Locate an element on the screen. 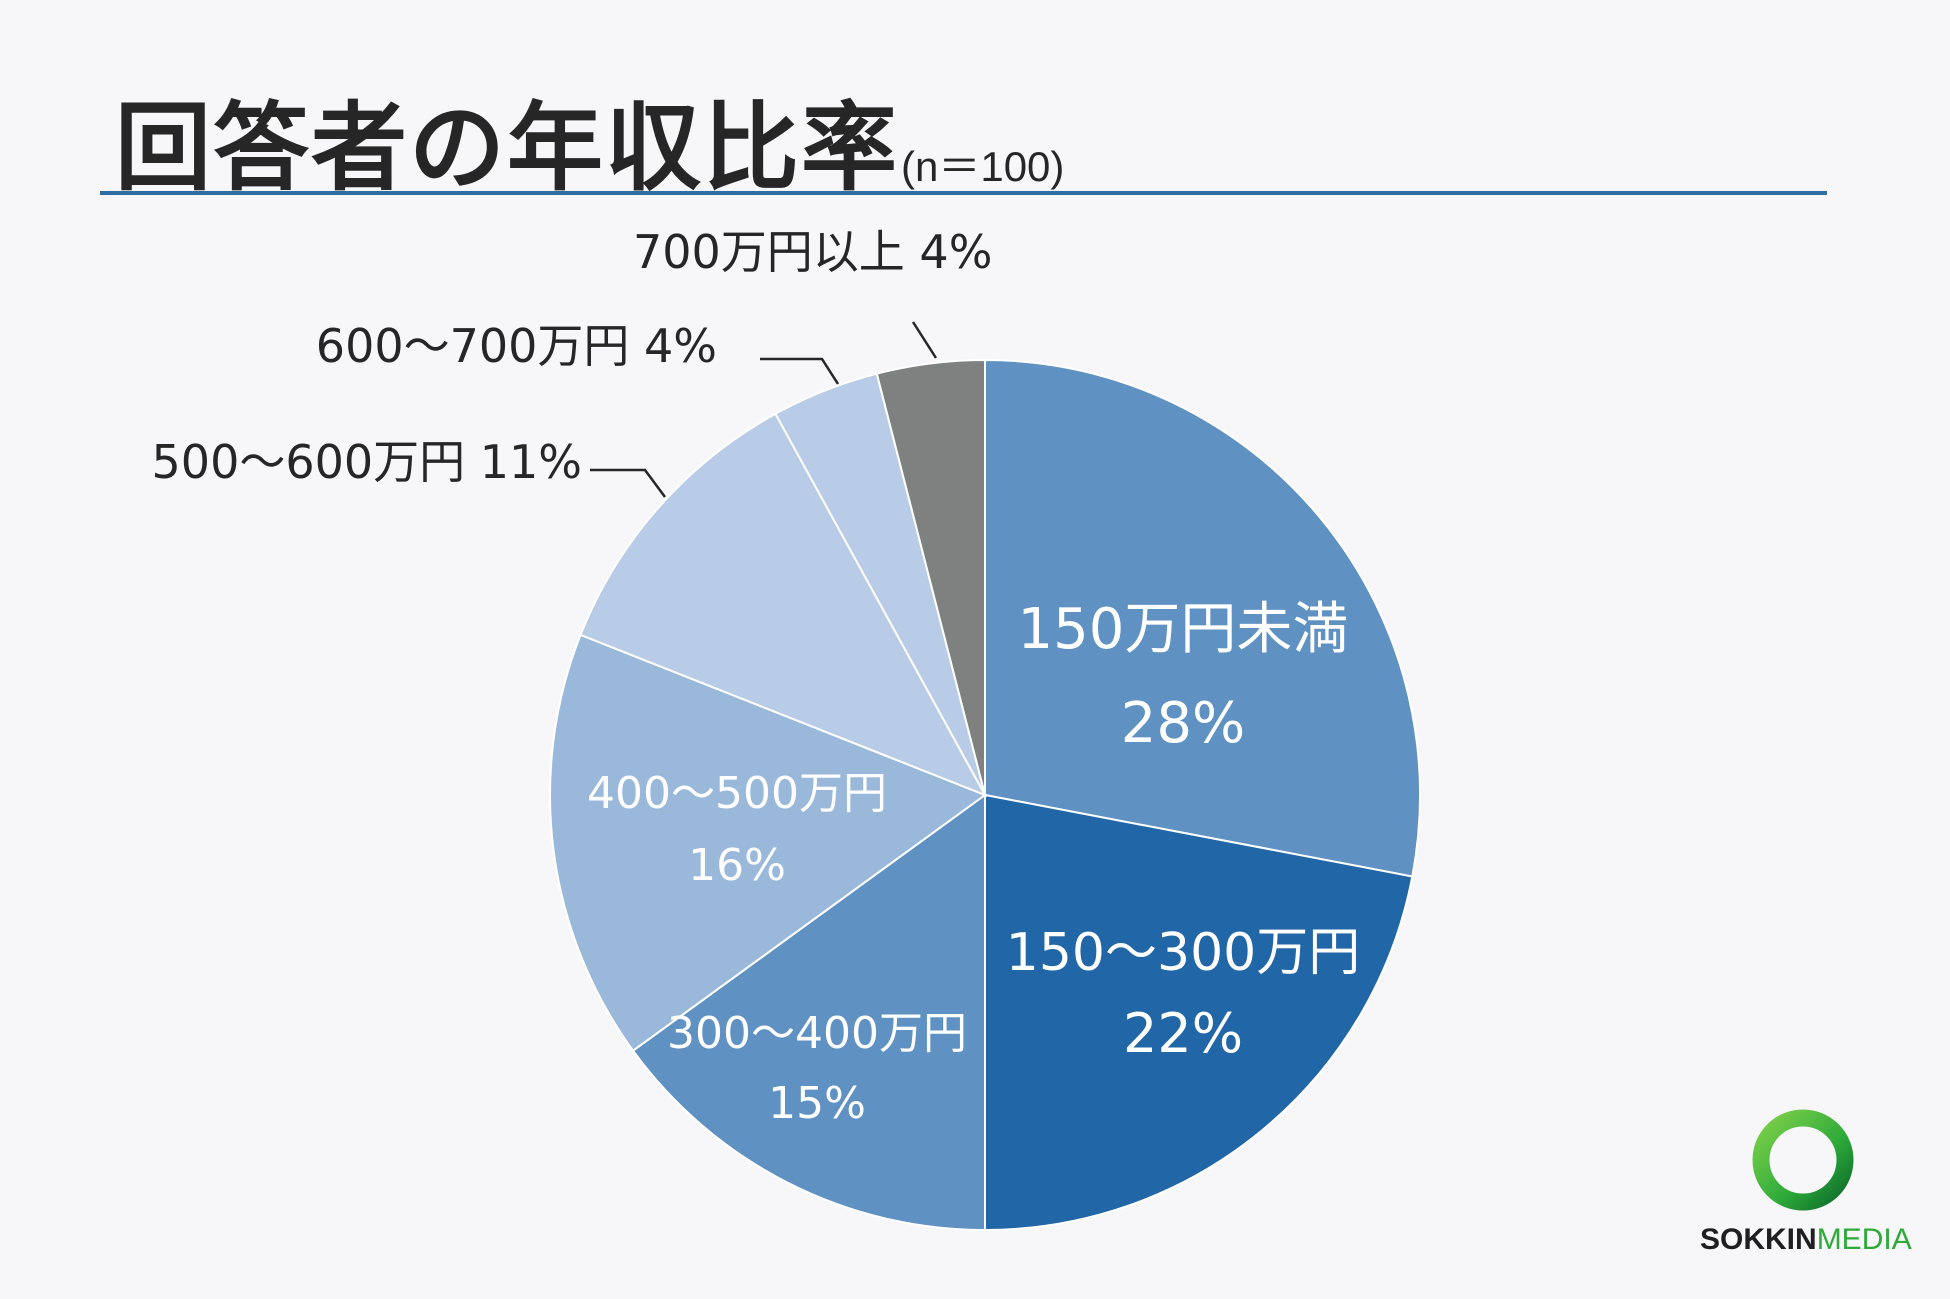 The height and width of the screenshot is (1299, 1950). slice-400-500- is located at coordinates (768, 843).